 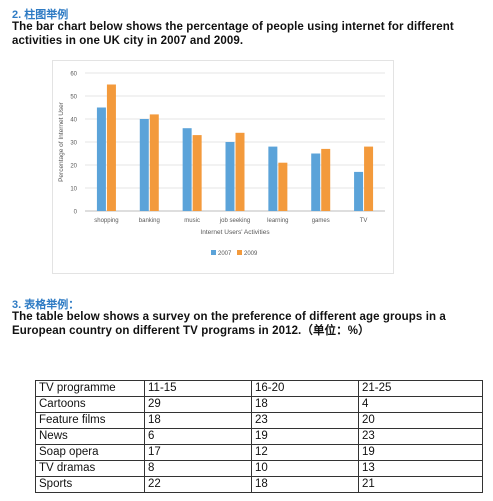 What do you see at coordinates (420, 484) in the screenshot?
I see `table-cell: 21` at bounding box center [420, 484].